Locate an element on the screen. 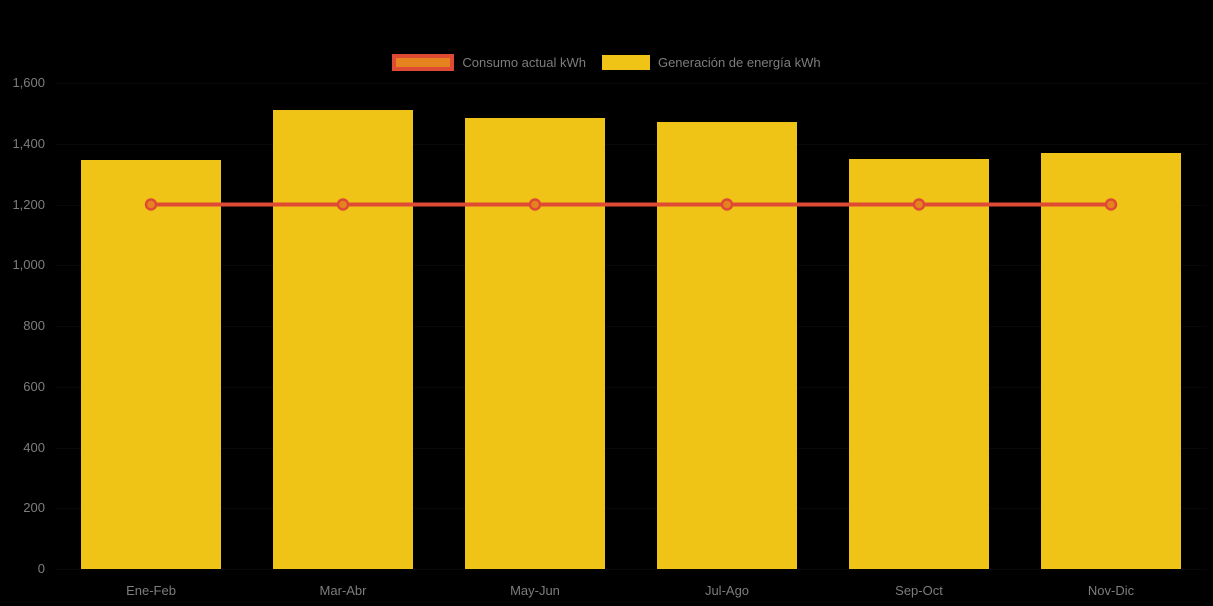  consumo-marker-May-Jun is located at coordinates (535, 204).